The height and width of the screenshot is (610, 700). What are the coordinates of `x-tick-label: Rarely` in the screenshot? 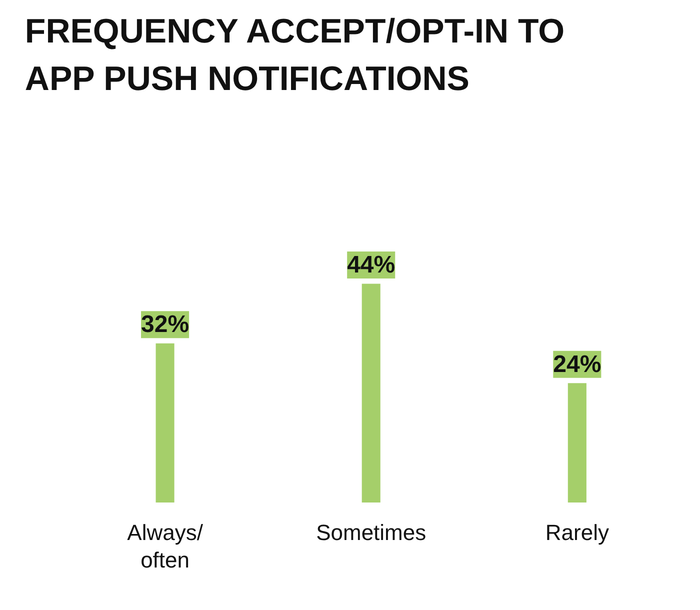 It's located at (577, 532).